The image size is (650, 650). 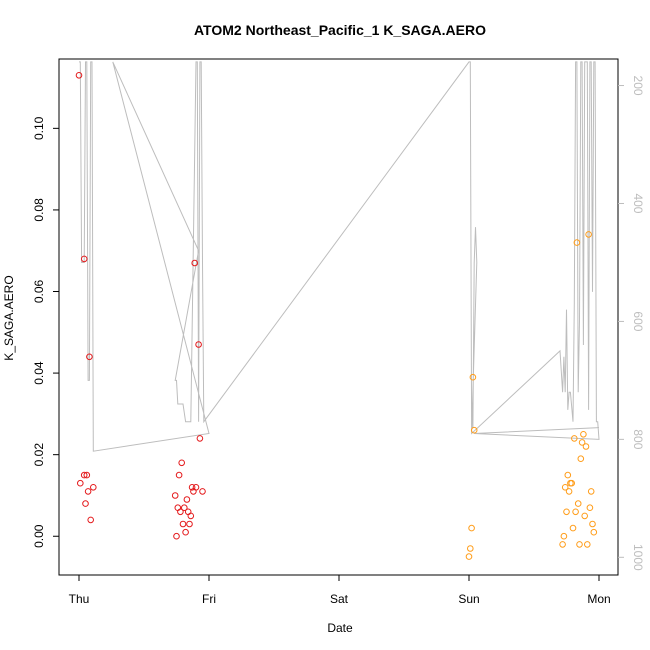 I want to click on x-tick-label-5: Mon, so click(x=598, y=599).